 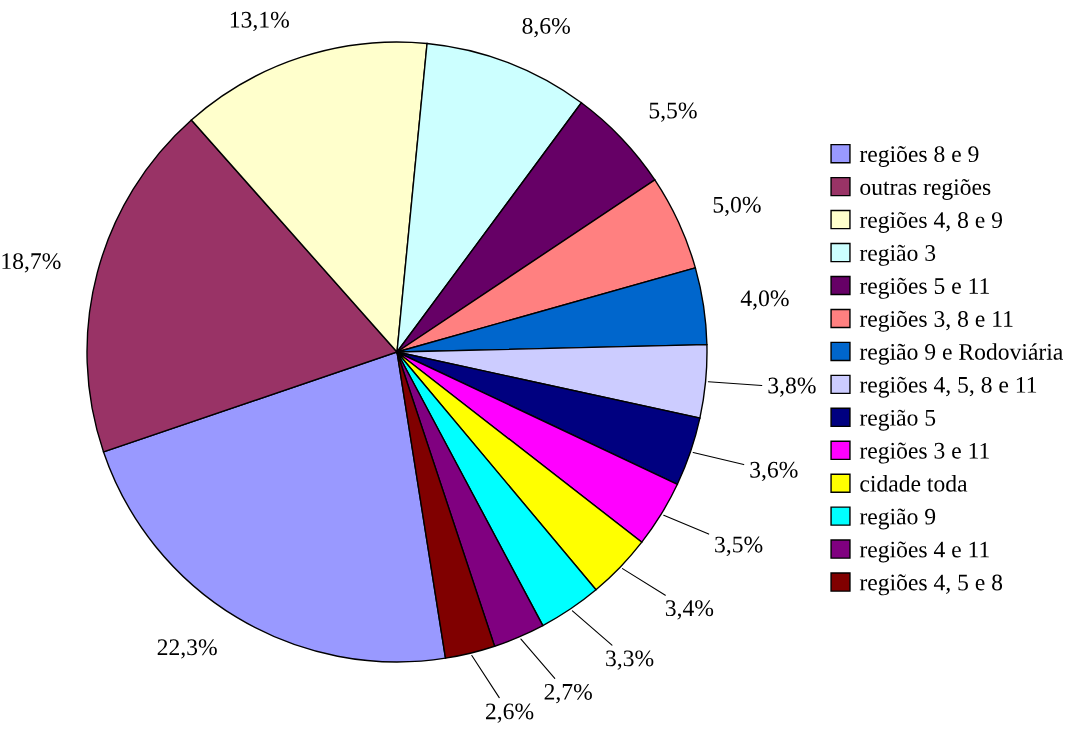 I want to click on legend-label: região 9 e Rodoviária, so click(x=961, y=354).